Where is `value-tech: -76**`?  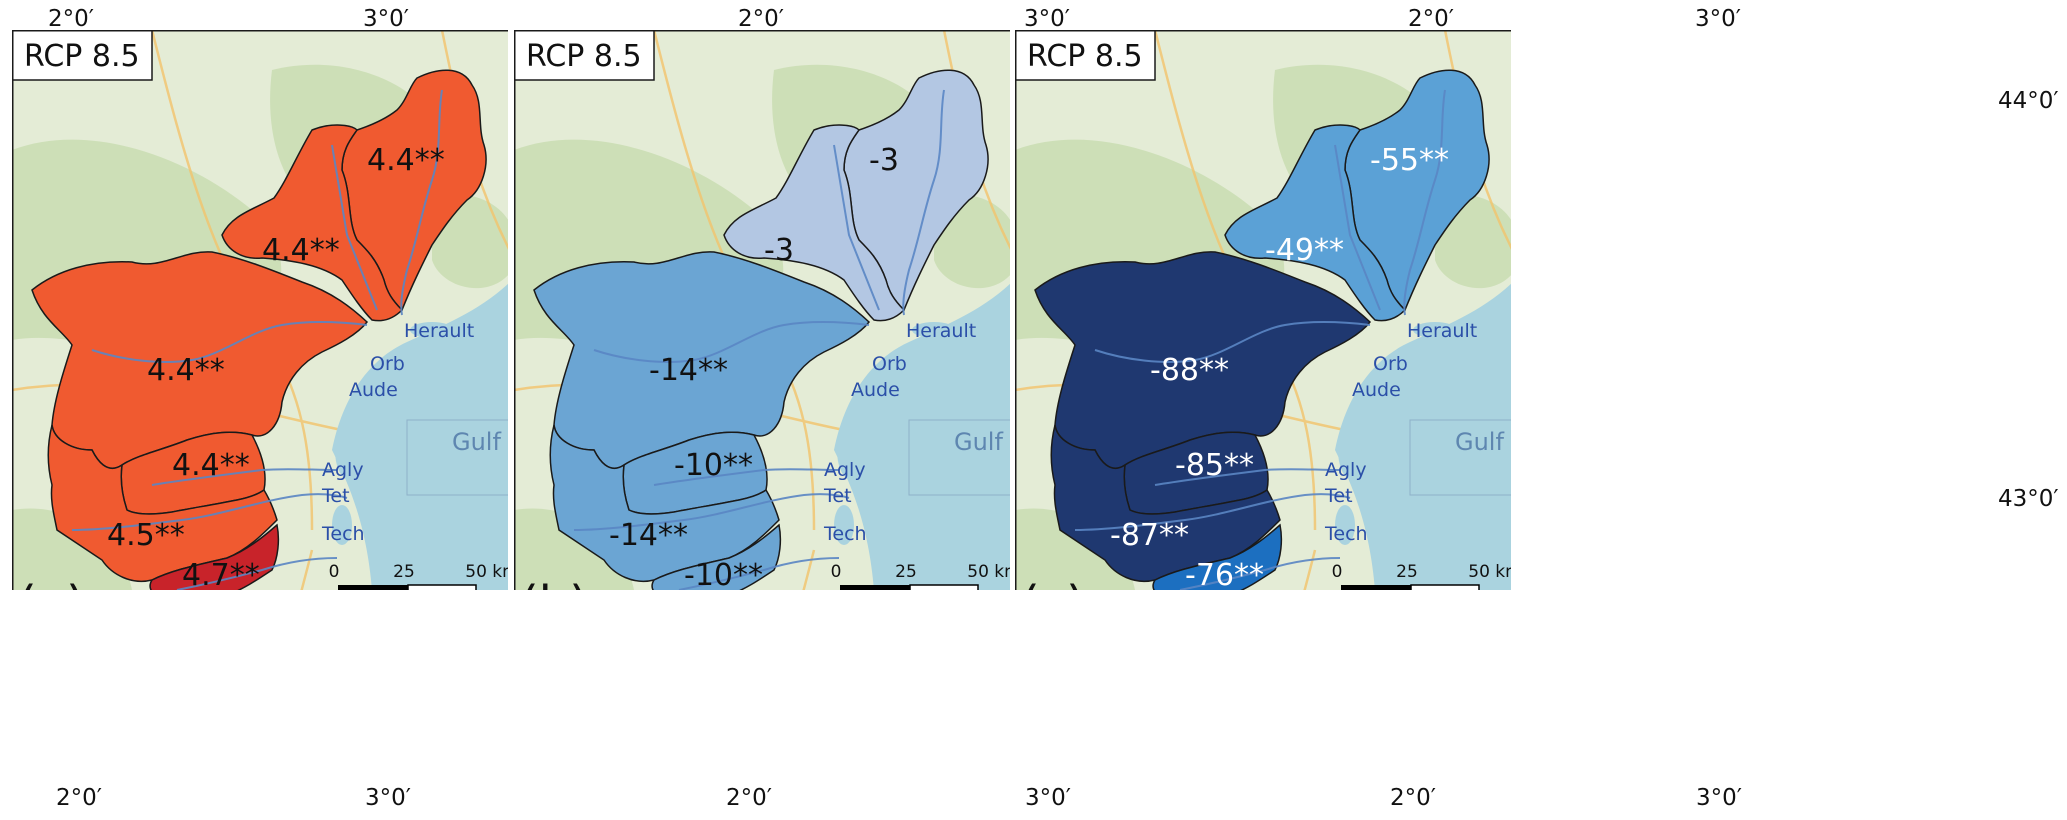
value-tech: -76** is located at coordinates (1224, 574).